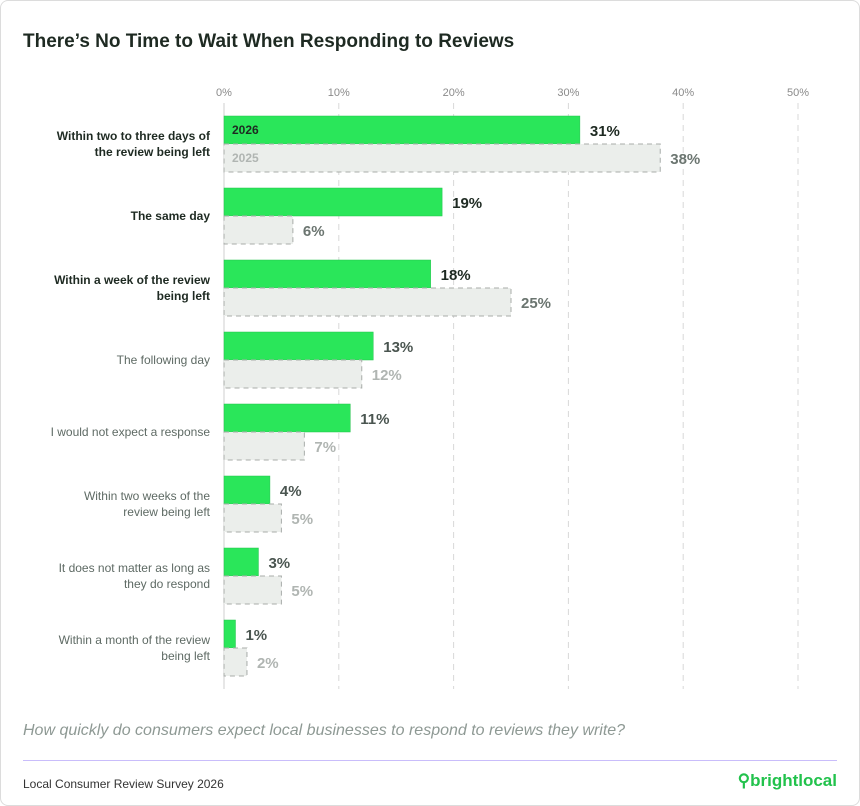 This screenshot has height=806, width=860. Describe the element at coordinates (268, 663) in the screenshot. I see `value-label-2025: 2%` at that location.